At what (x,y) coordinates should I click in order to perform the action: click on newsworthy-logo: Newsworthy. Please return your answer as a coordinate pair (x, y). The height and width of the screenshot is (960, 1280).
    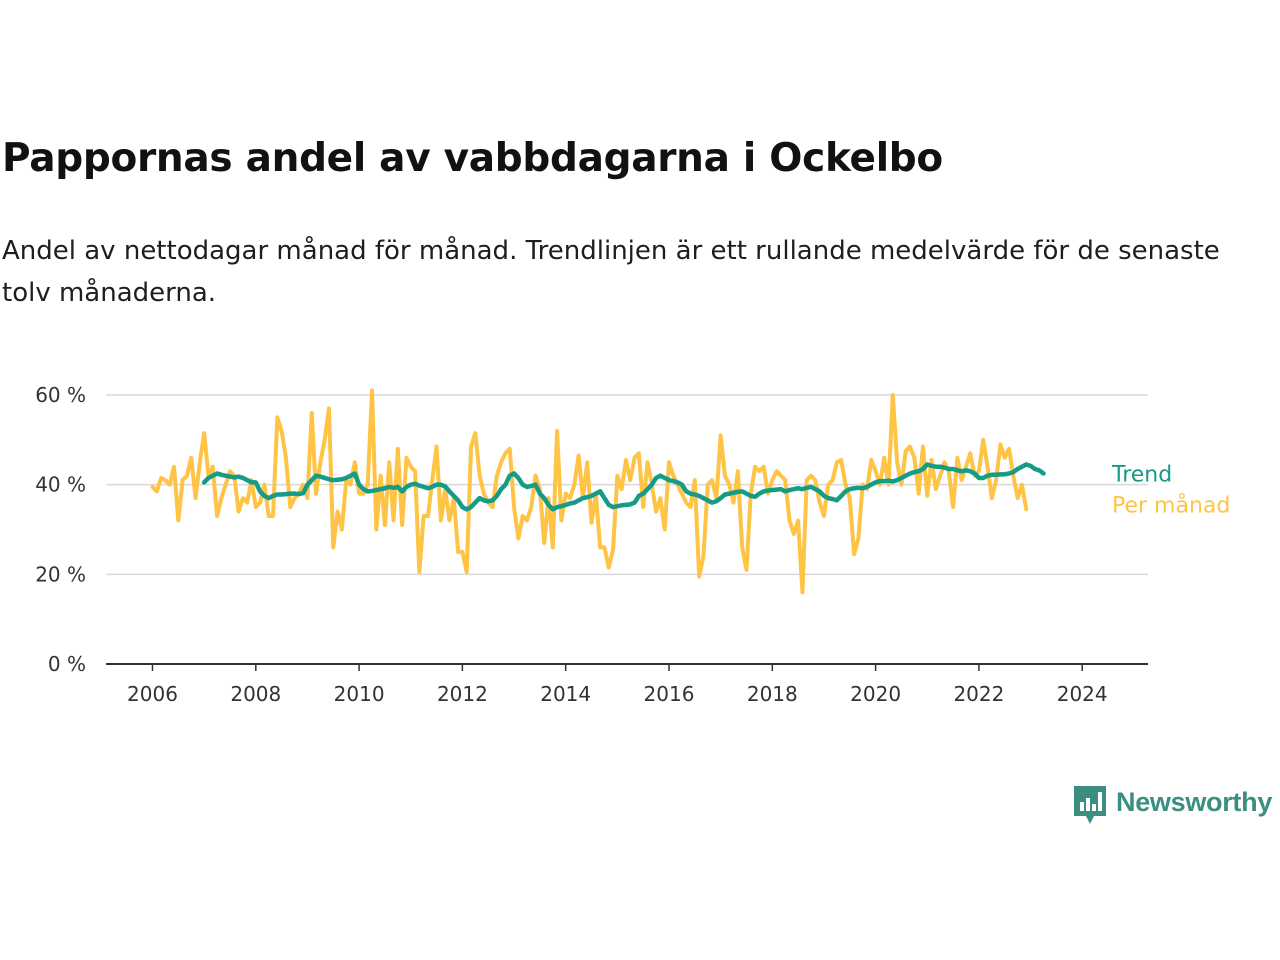
    Looking at the image, I should click on (1172, 805).